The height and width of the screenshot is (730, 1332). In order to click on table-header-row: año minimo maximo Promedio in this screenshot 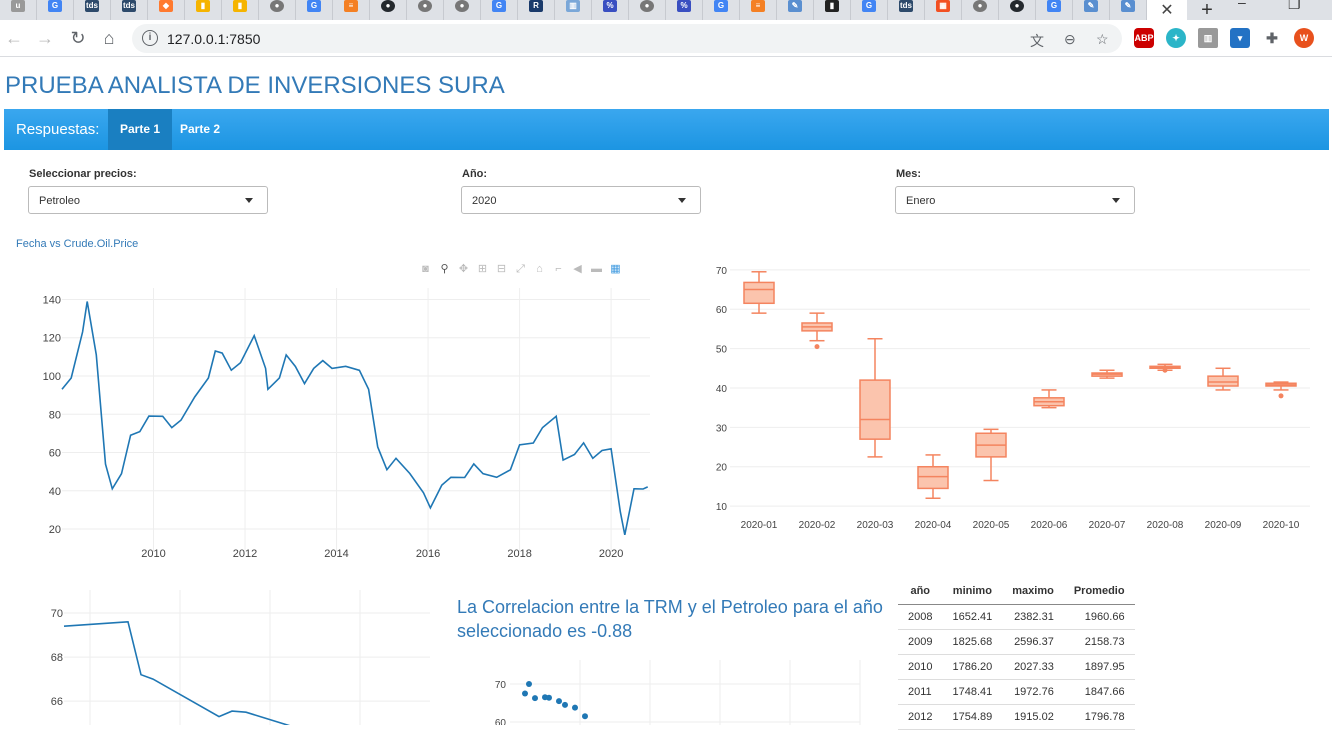, I will do `click(1016, 592)`.